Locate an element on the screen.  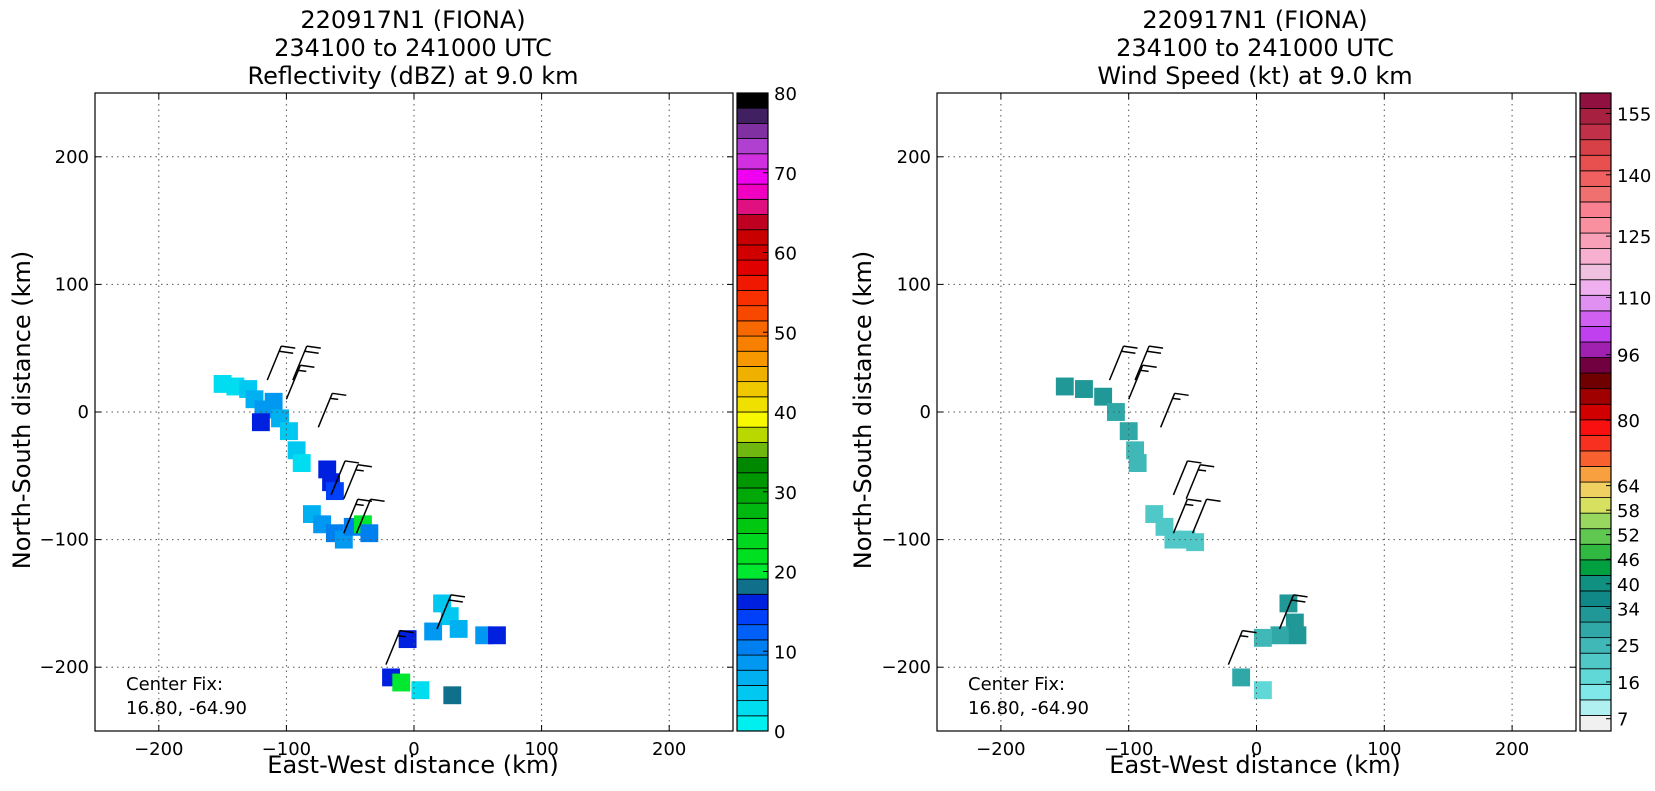
colorbar-tick-label: 10 is located at coordinates (785, 652).